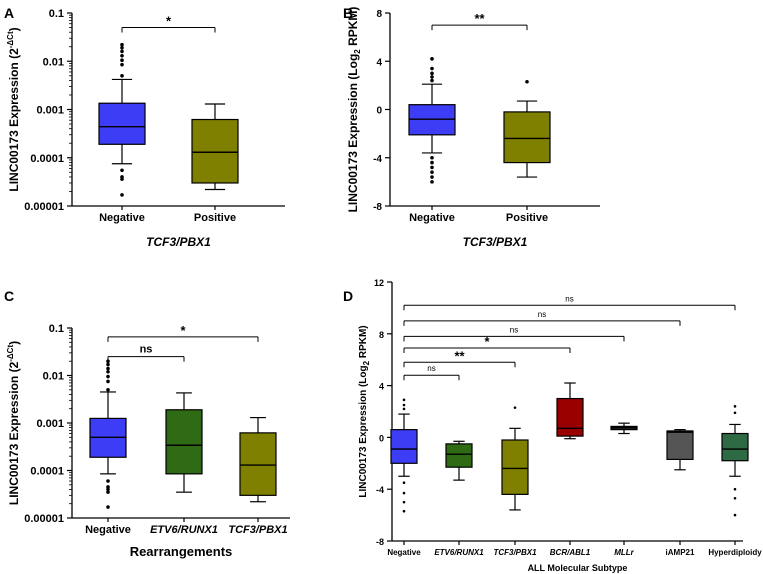 The height and width of the screenshot is (574, 763). I want to click on significance-negative-vs-tcf3-pbx1: *, so click(183, 332).